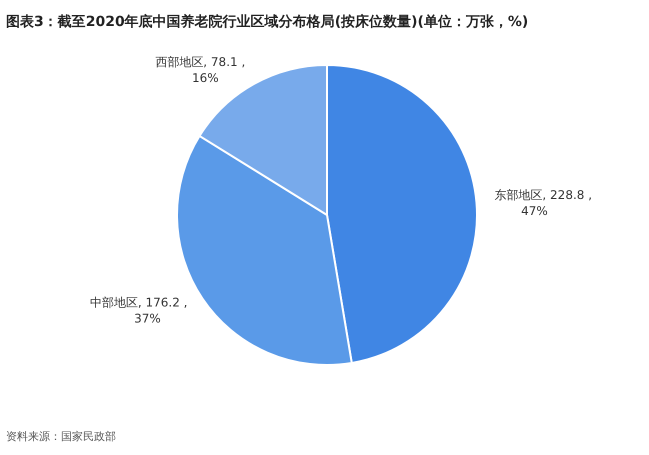 The height and width of the screenshot is (455, 649). Describe the element at coordinates (200, 70) in the screenshot. I see `slice-label: 西部地区, 78.1 , 16%` at that location.